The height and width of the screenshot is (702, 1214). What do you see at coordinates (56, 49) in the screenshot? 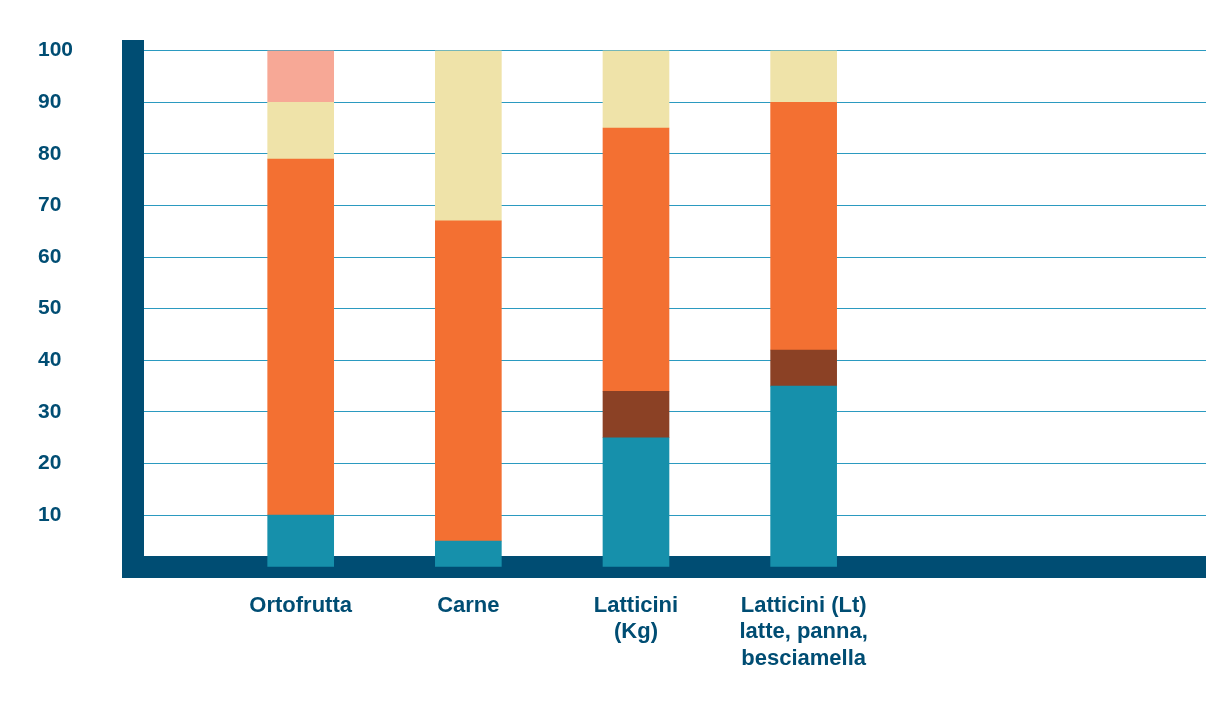
I see `y-tick-label: 100` at bounding box center [56, 49].